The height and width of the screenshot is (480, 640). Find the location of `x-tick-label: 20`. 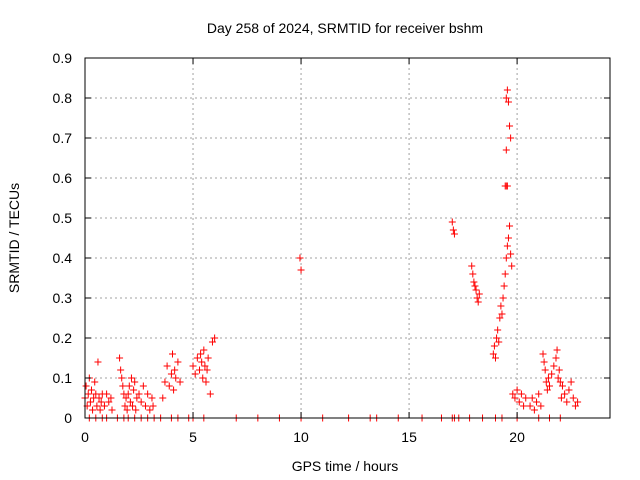

x-tick-label: 20 is located at coordinates (517, 437).